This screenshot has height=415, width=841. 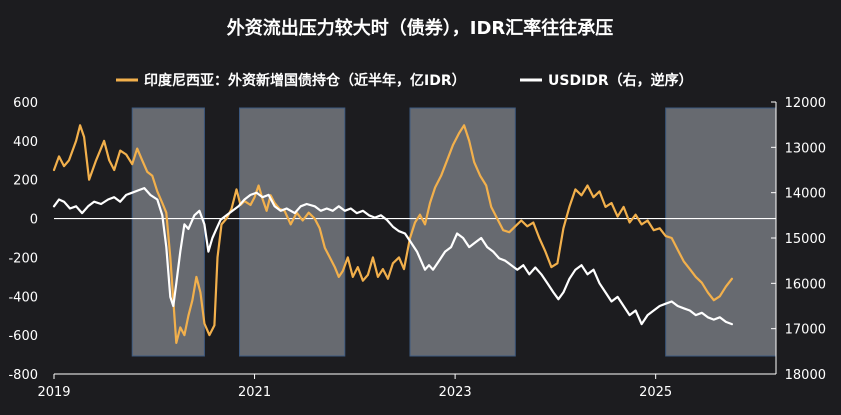 I want to click on left-tick-label: -600, so click(x=23, y=336).